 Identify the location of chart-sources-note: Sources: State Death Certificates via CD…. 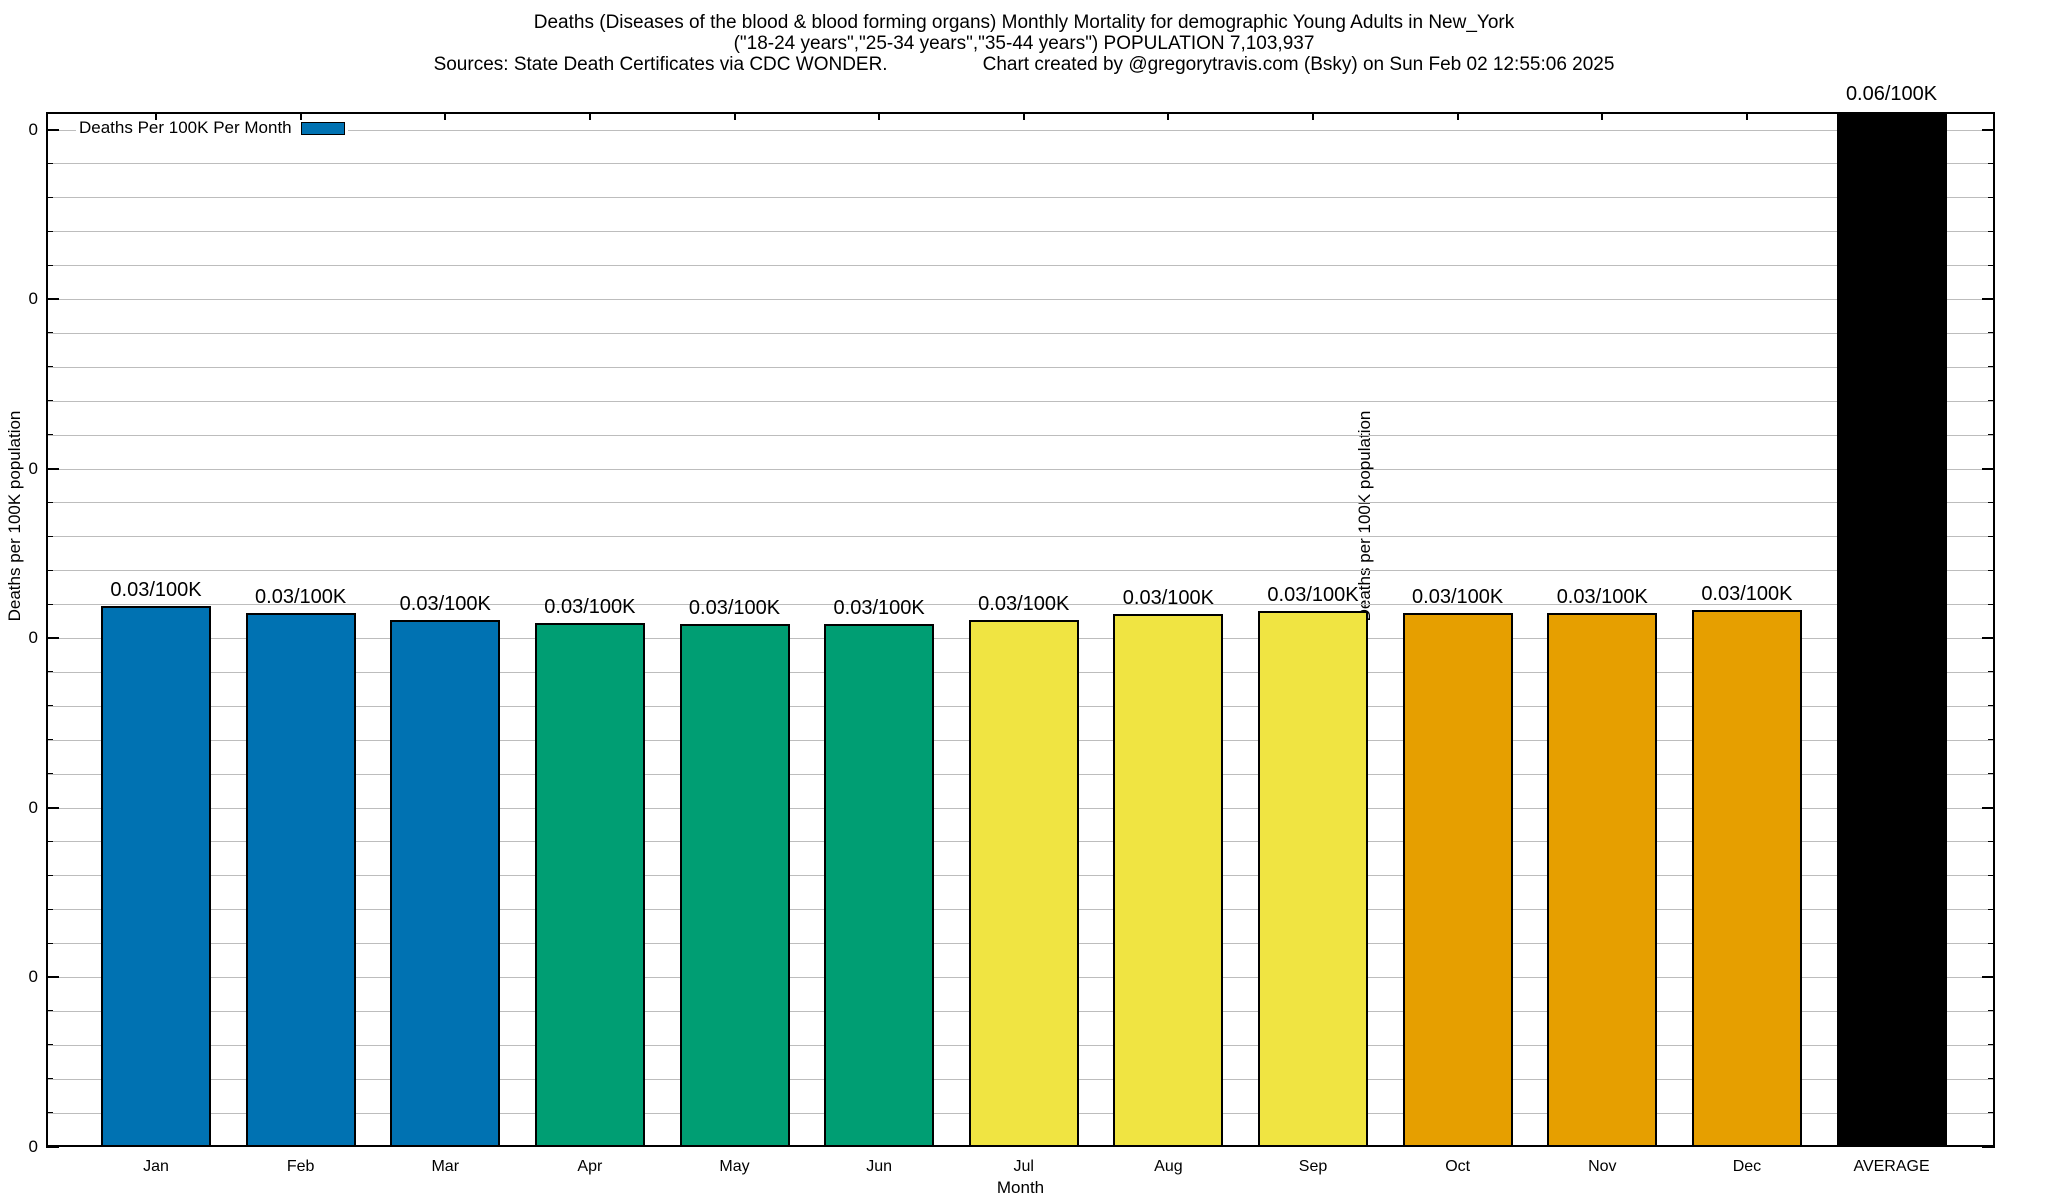
(660, 64).